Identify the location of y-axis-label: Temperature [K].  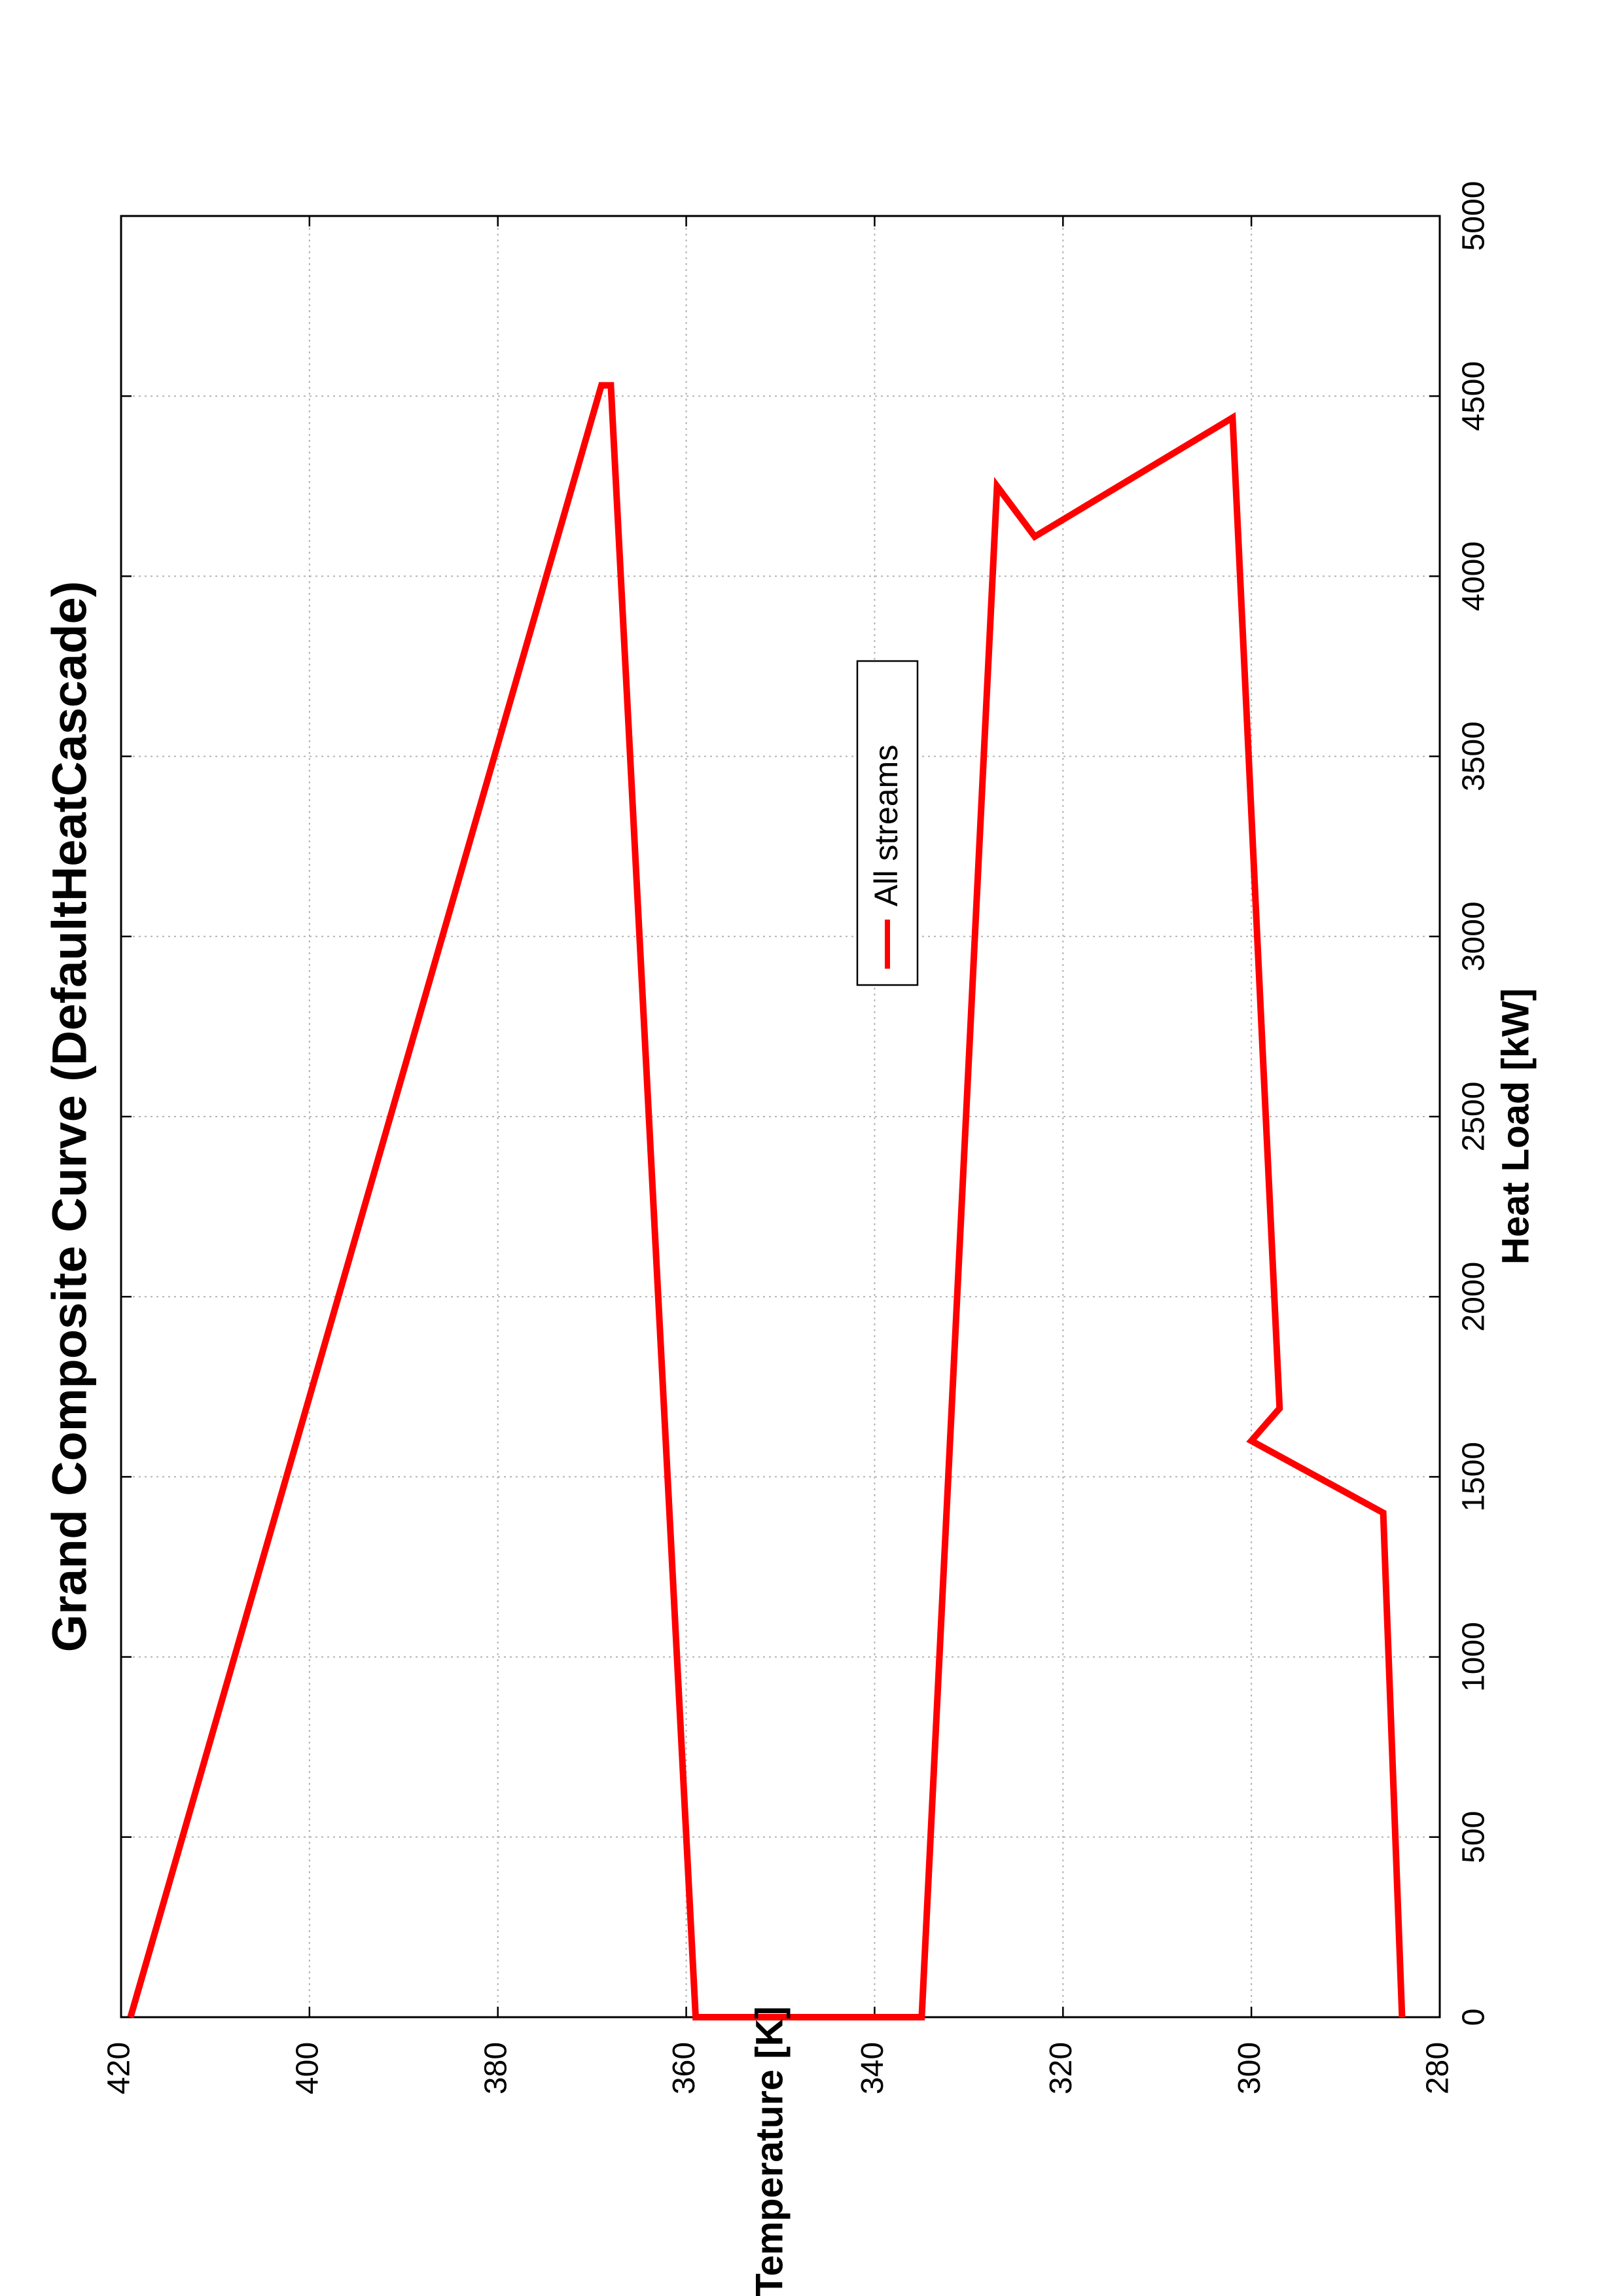
(769, 2151).